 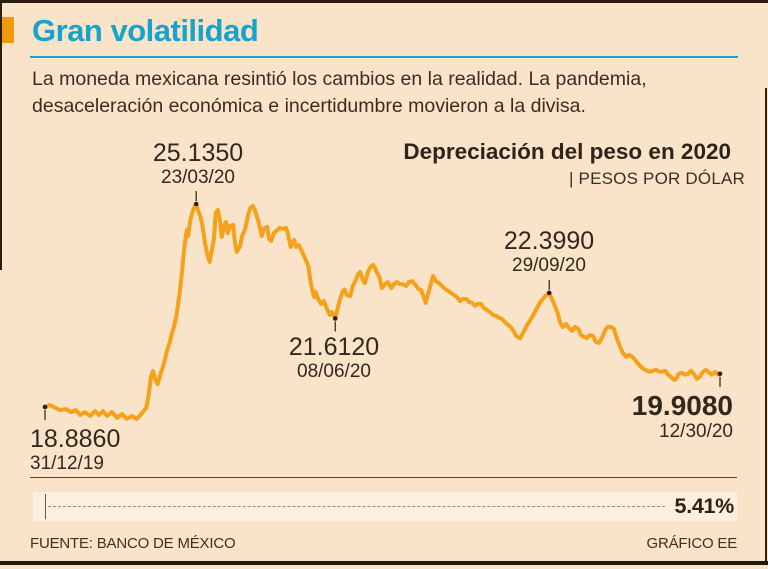 I want to click on source-label: FUENTE: BANCO DE MÉXICO, so click(x=133, y=543).